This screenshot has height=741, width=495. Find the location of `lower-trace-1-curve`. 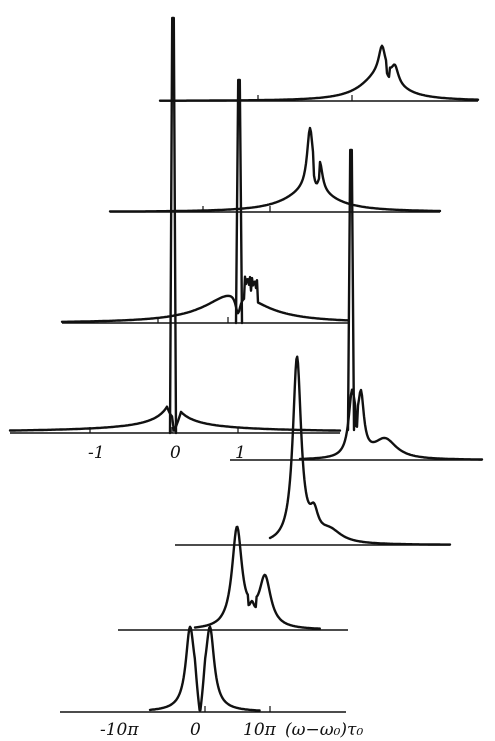

lower-trace-1-curve is located at coordinates (360, 450).